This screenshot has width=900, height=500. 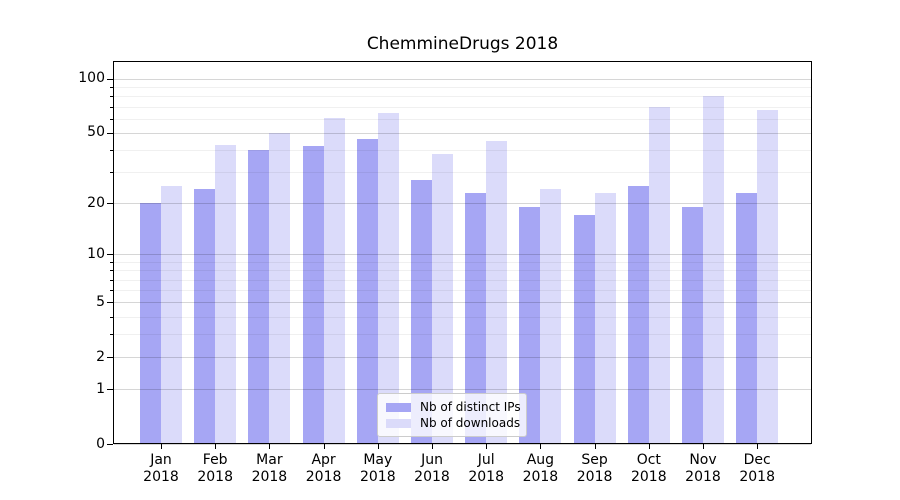 I want to click on x-tick-sep, so click(x=595, y=446).